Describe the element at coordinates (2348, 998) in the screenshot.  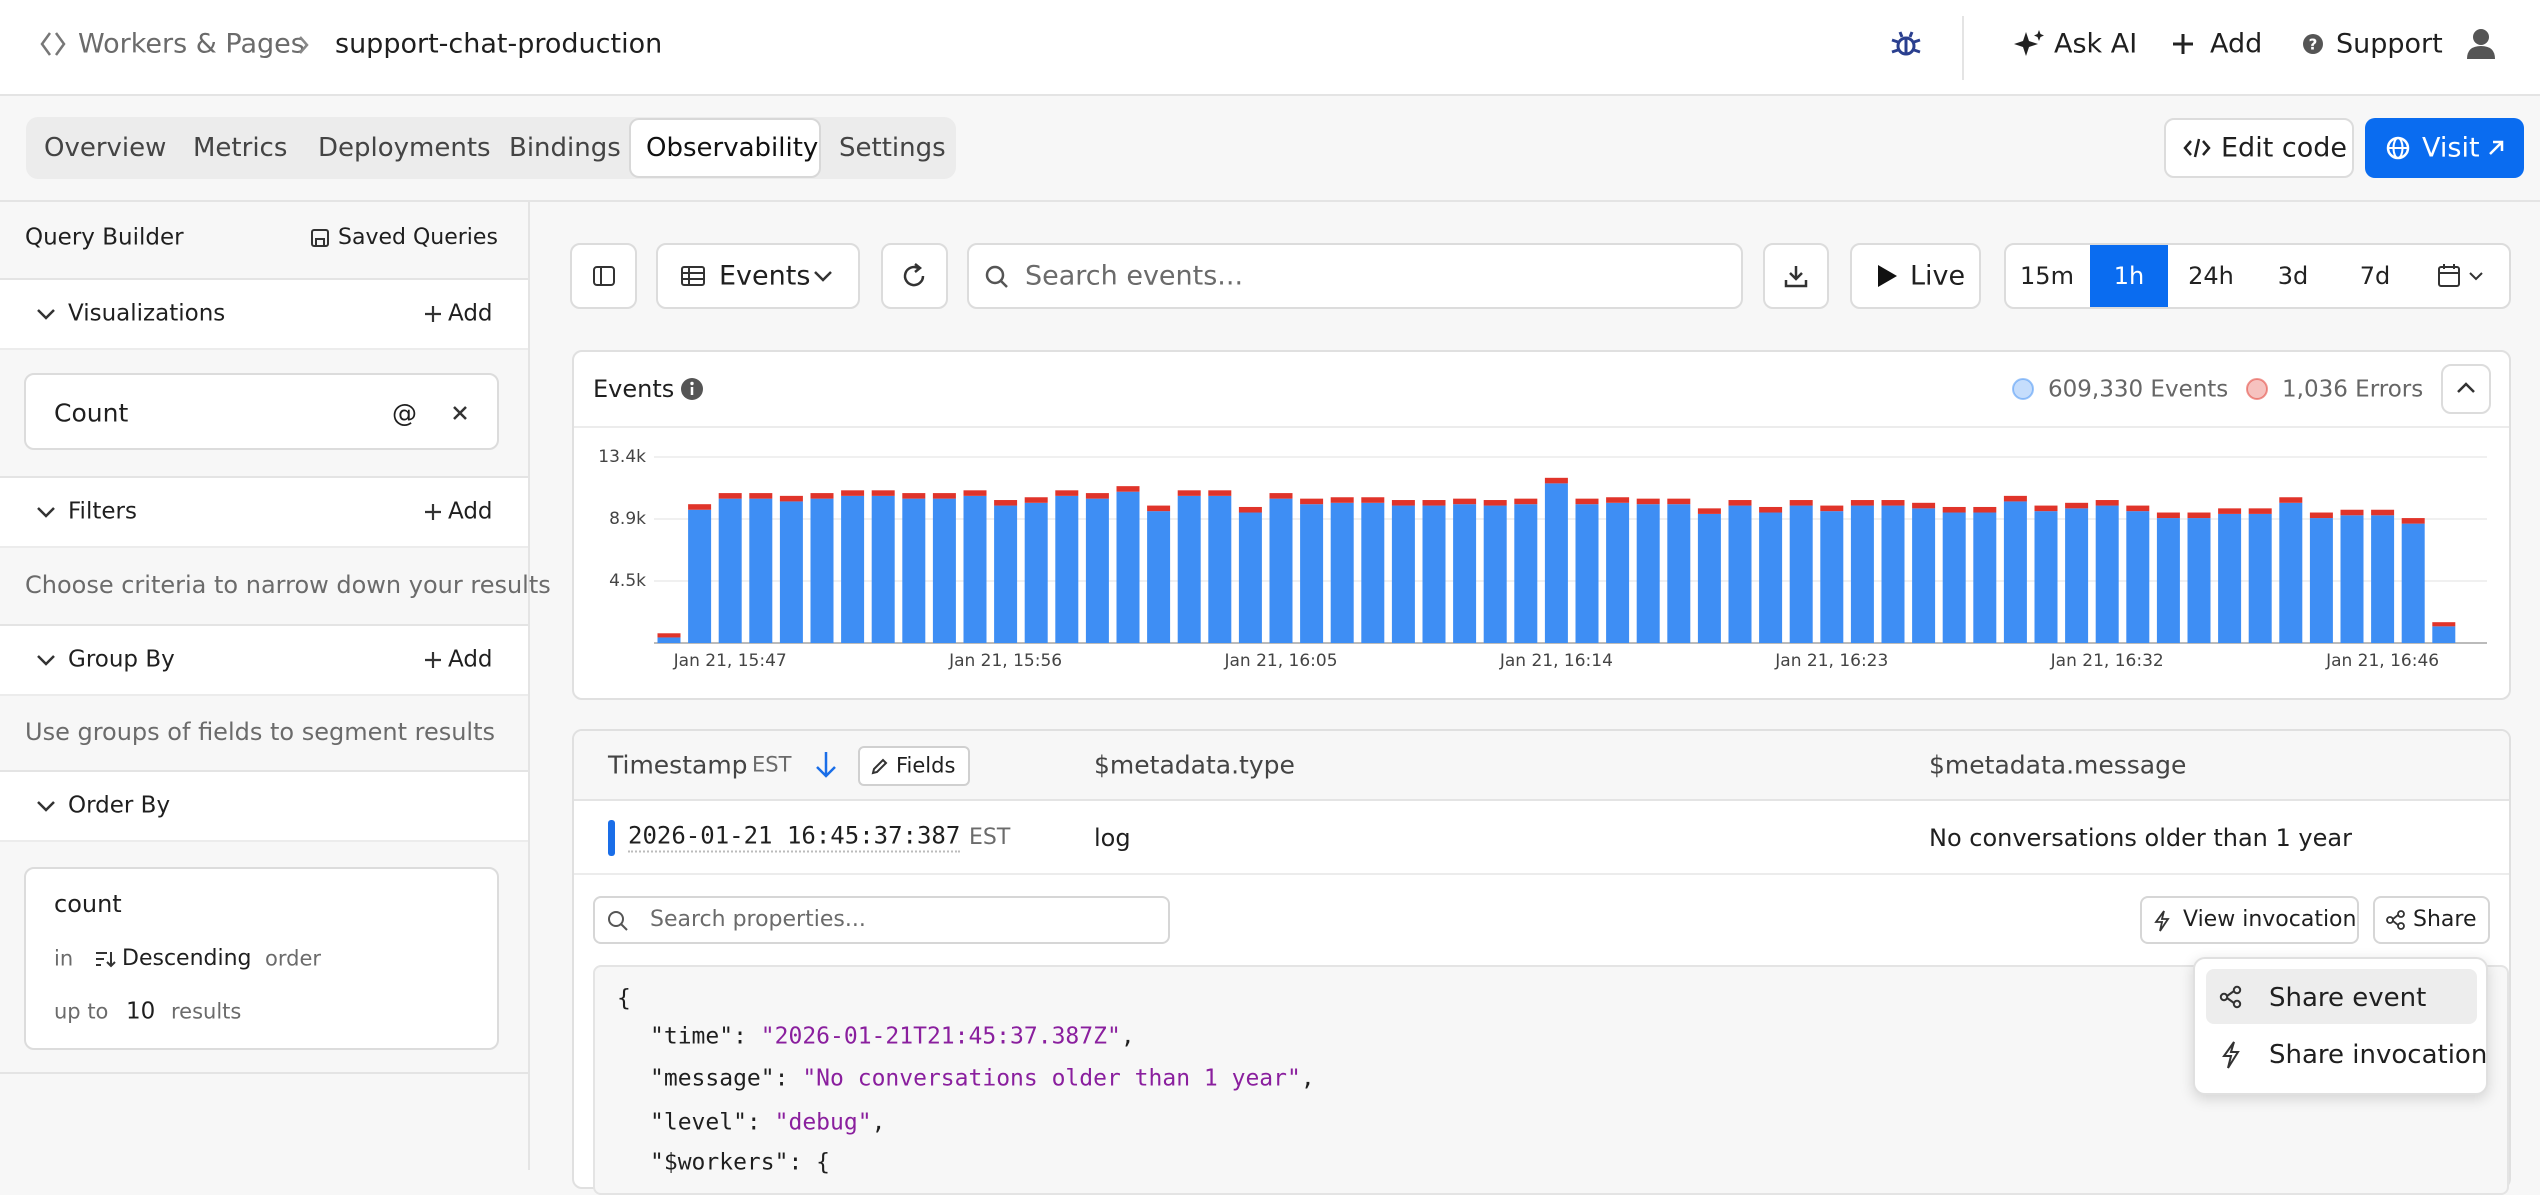
I see `share-event: Share event` at that location.